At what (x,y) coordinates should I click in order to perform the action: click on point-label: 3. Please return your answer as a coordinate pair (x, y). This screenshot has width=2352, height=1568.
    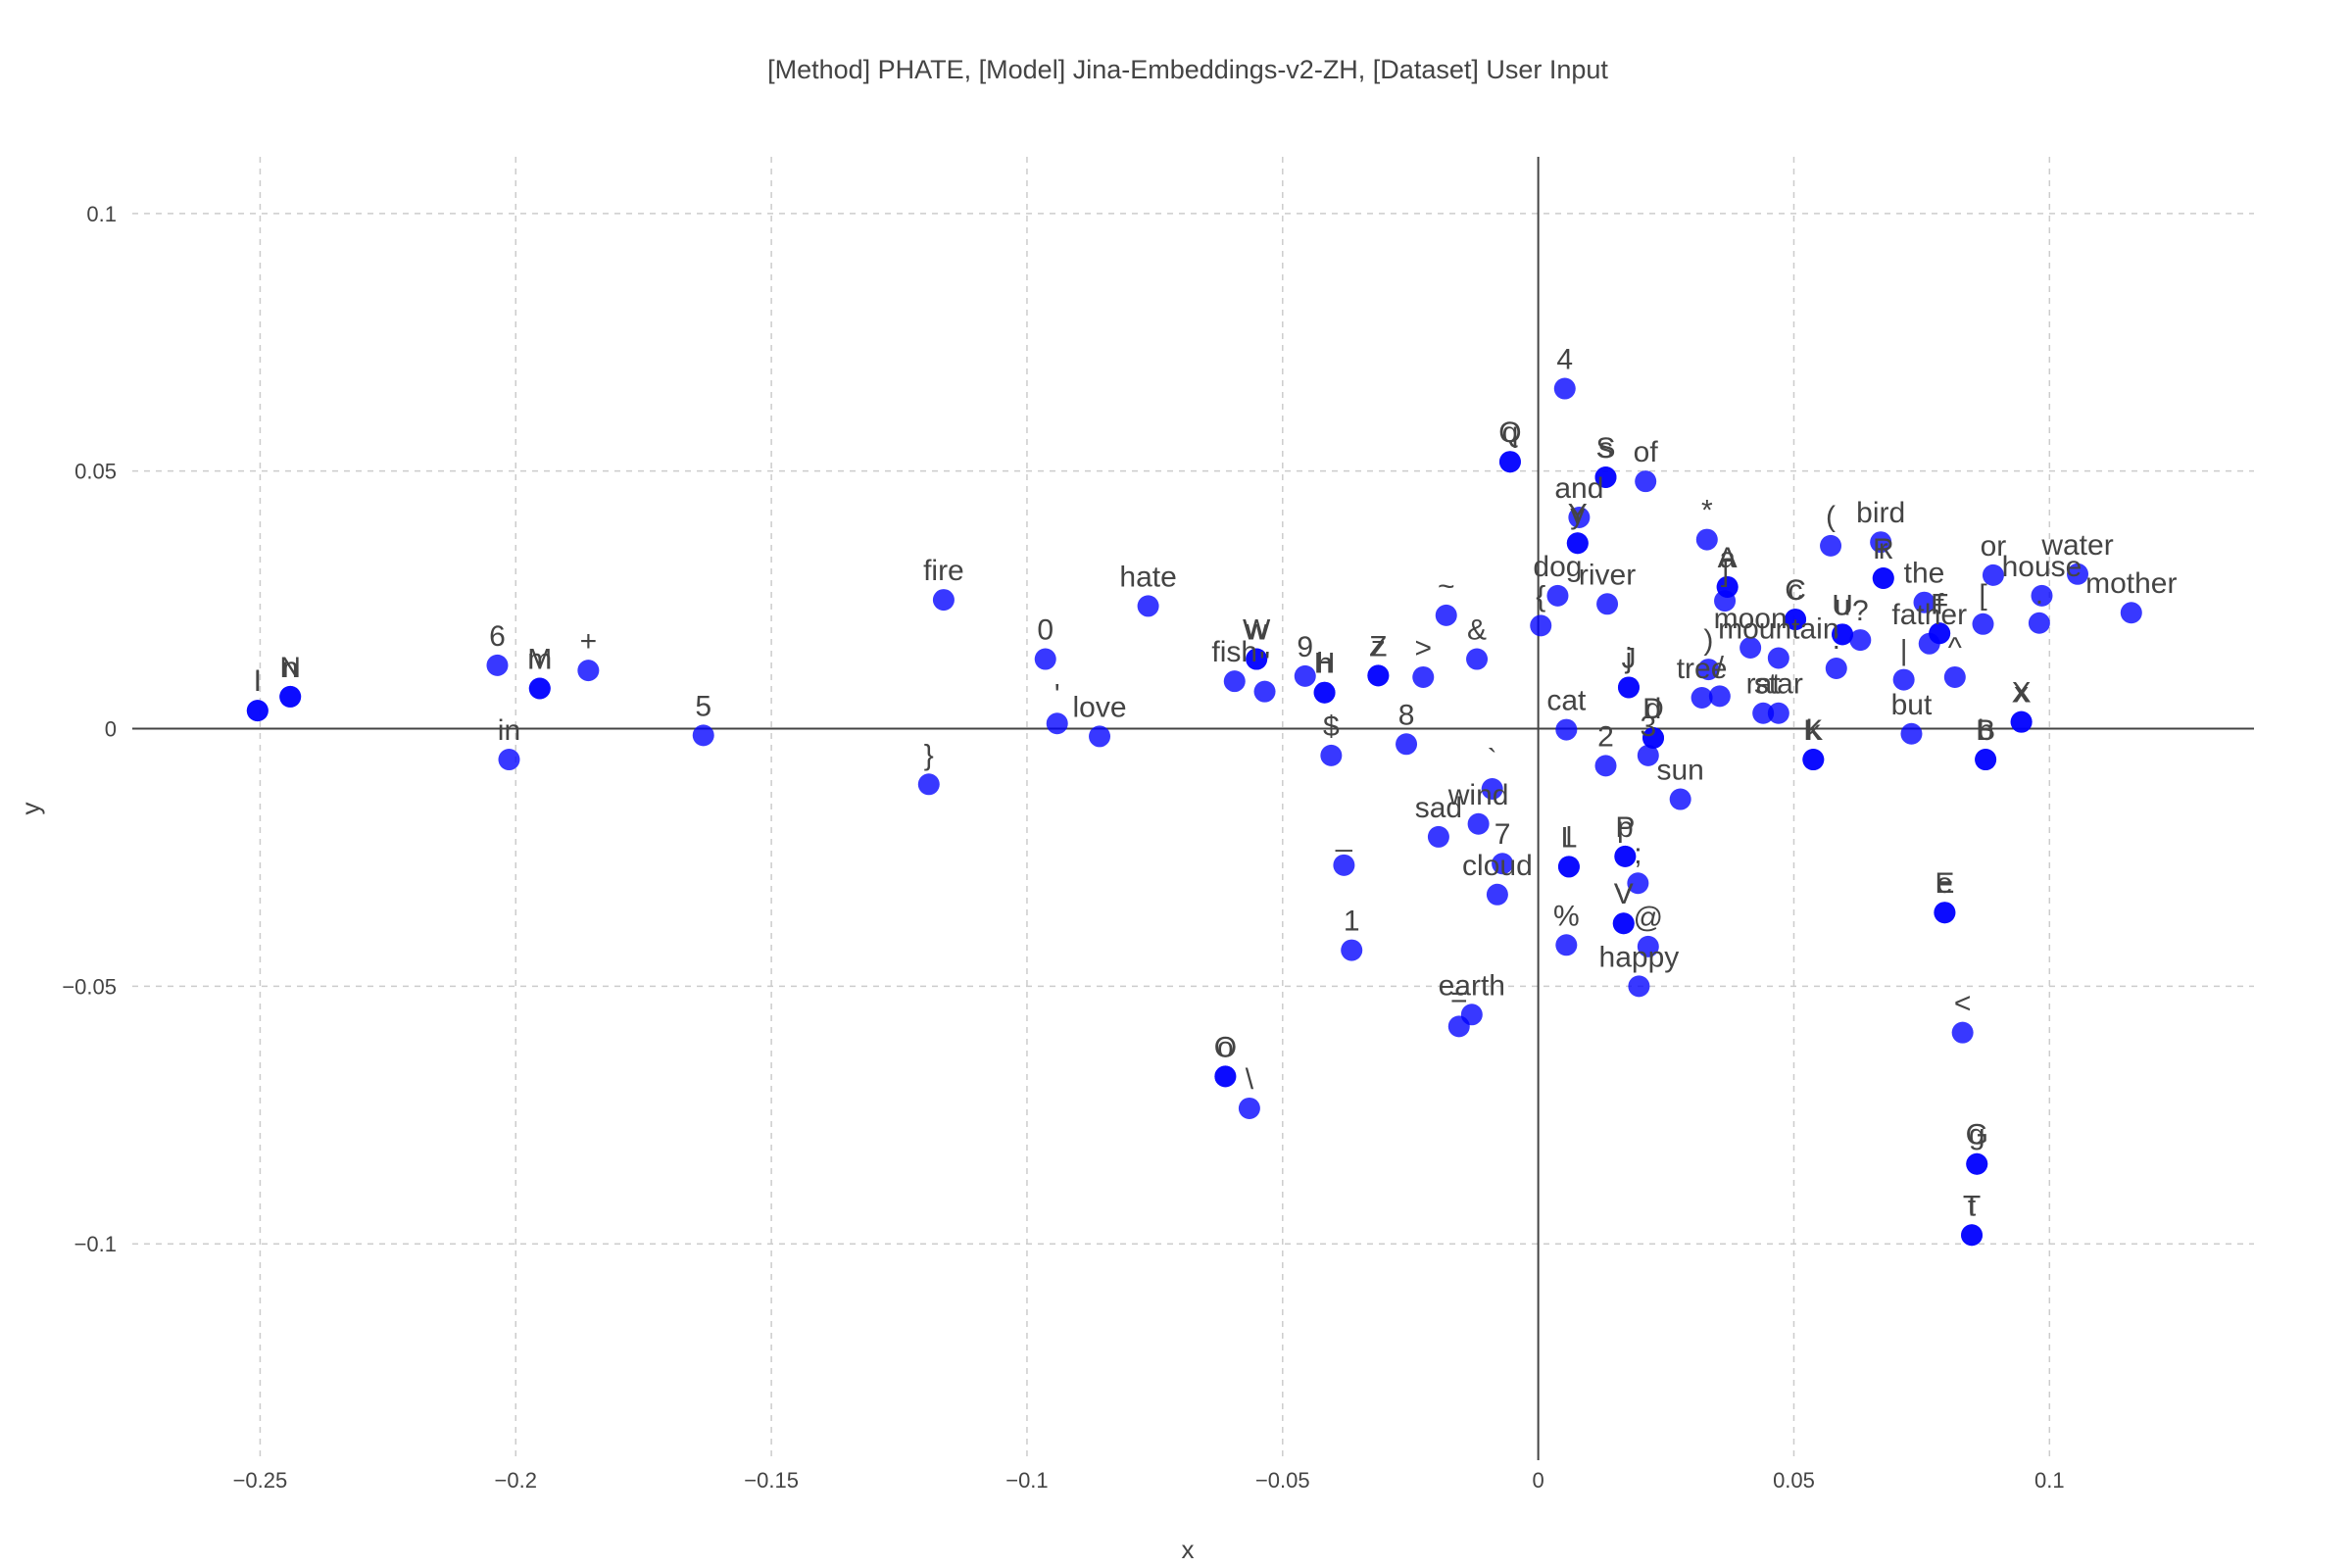
    Looking at the image, I should click on (1648, 726).